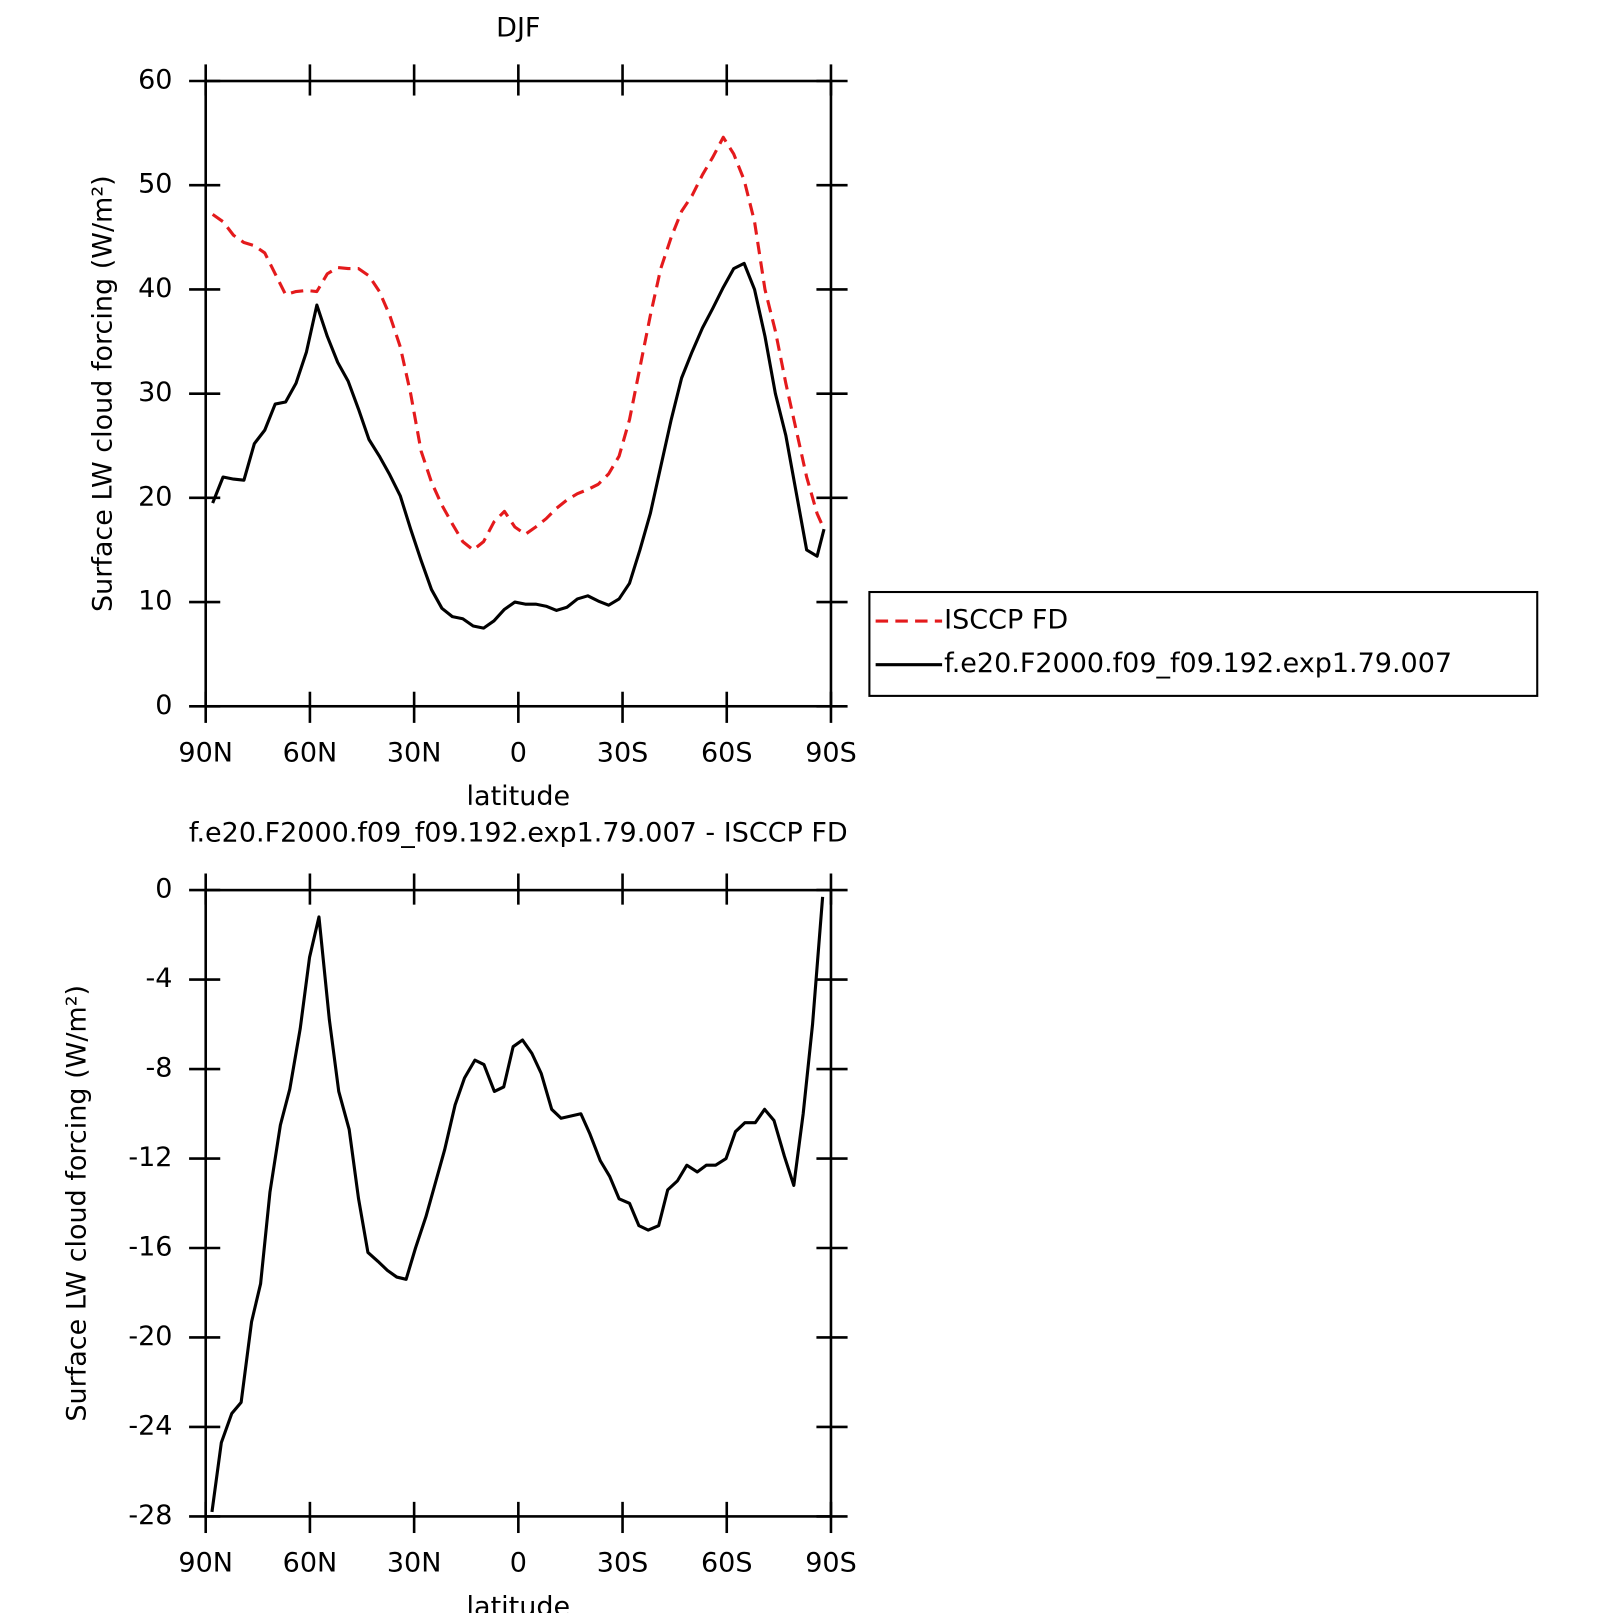 The image size is (1610, 1613). I want to click on chart-title: DJF, so click(518, 28).